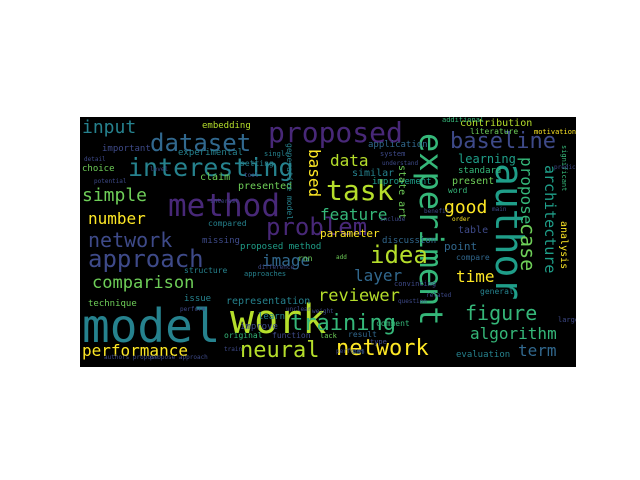 This screenshot has height=480, width=640. Describe the element at coordinates (393, 323) in the screenshot. I see `word-comment: comment` at that location.